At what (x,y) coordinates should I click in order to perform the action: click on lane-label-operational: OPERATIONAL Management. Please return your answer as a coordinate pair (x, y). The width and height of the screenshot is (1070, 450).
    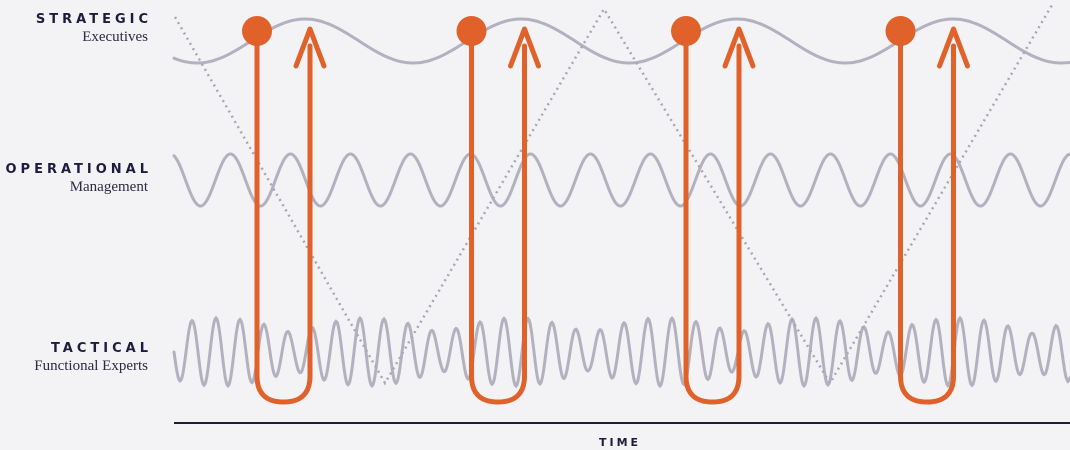
    Looking at the image, I should click on (76, 179).